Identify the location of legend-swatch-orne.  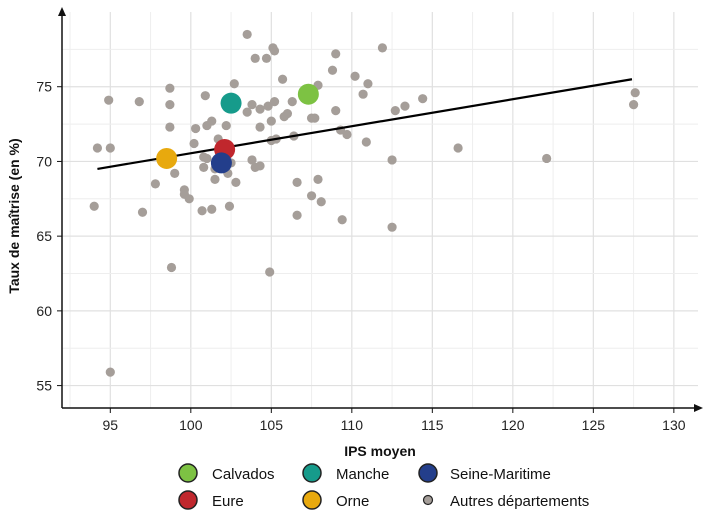
(312, 500).